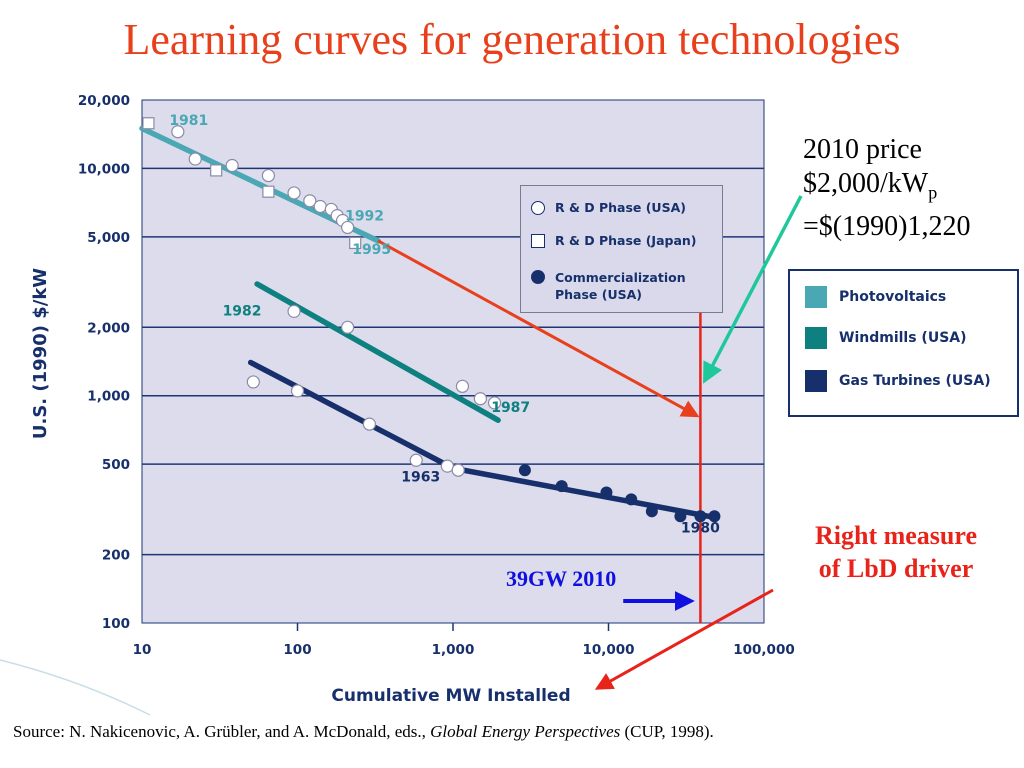 This screenshot has height=768, width=1024. What do you see at coordinates (364, 217) in the screenshot?
I see `year-label: 1992` at bounding box center [364, 217].